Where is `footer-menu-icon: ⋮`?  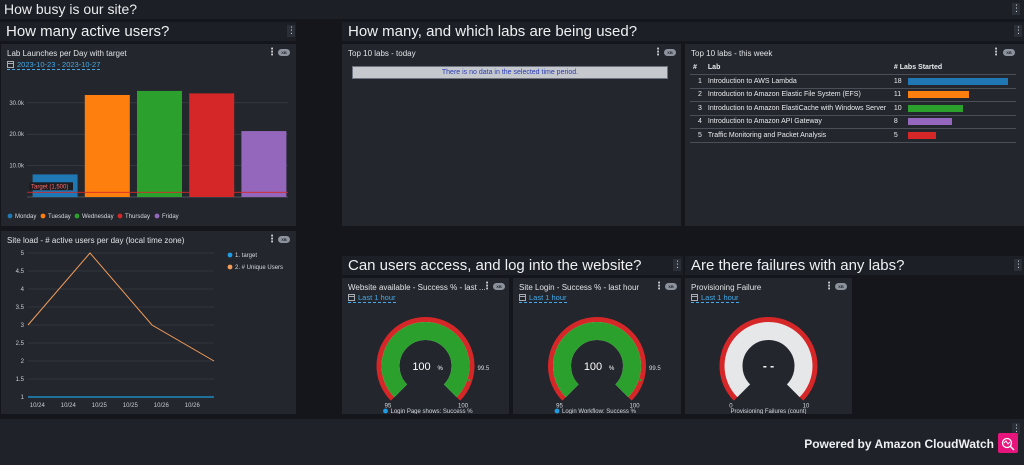 footer-menu-icon: ⋮ is located at coordinates (1016, 429).